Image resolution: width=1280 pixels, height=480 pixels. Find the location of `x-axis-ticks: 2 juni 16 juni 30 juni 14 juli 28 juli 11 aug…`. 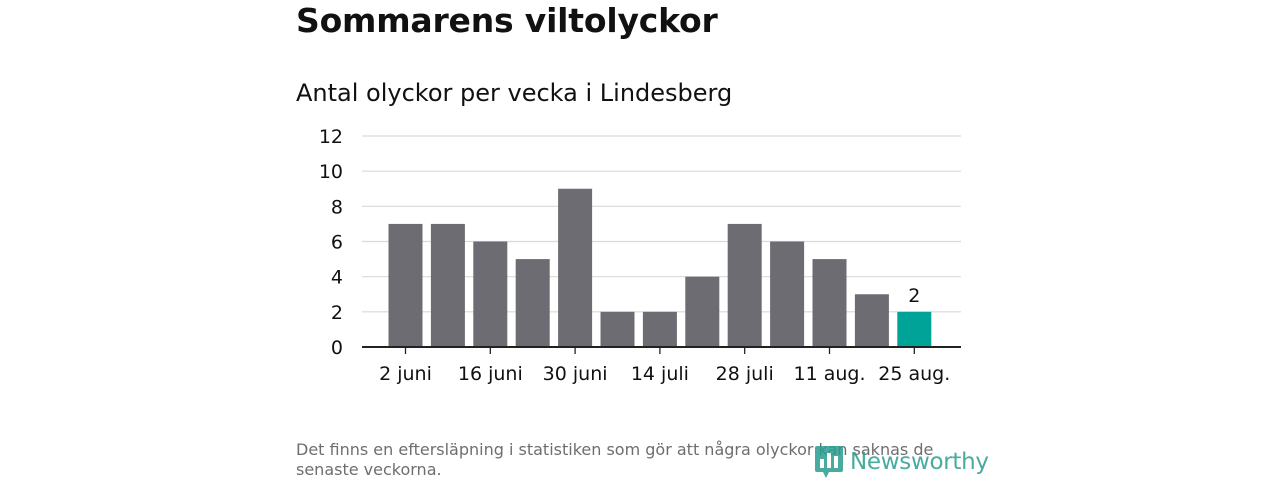

x-axis-ticks: 2 juni 16 juni 30 juni 14 juli 28 juli 11 aug… is located at coordinates (664, 366).